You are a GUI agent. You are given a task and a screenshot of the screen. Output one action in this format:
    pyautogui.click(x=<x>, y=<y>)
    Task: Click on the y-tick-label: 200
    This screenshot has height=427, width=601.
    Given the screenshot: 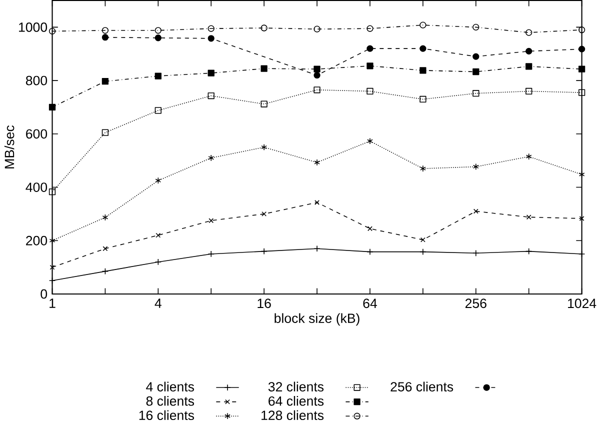 What is the action you would take?
    pyautogui.click(x=37, y=241)
    